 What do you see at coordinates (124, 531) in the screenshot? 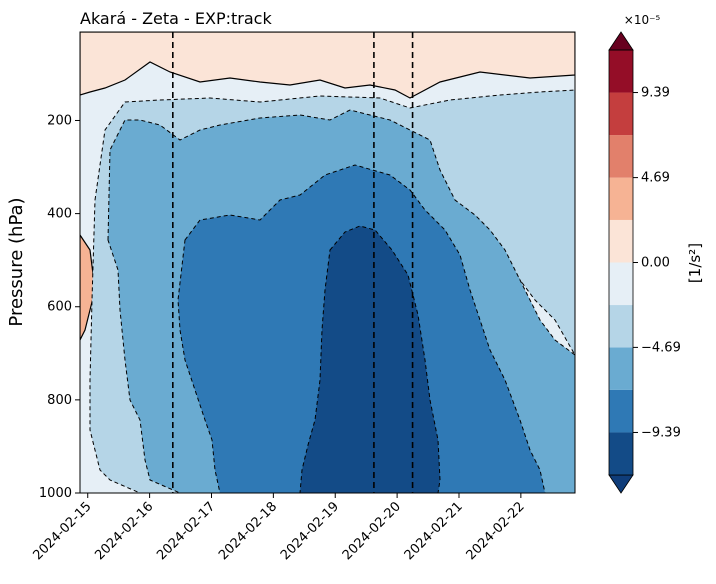
I see `x-tick-label: 2024-02-16` at bounding box center [124, 531].